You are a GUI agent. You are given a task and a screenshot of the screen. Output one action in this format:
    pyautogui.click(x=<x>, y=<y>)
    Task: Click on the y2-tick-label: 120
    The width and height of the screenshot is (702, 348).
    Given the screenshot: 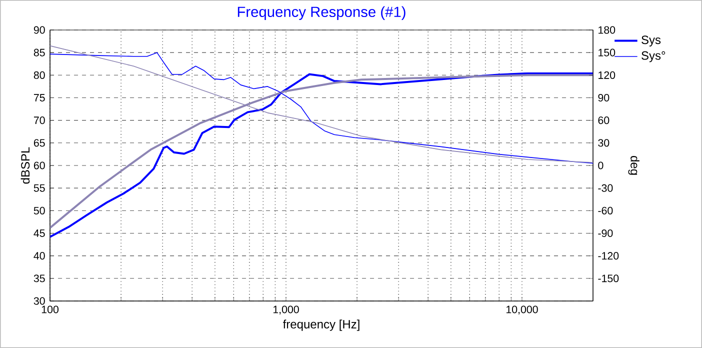 What is the action you would take?
    pyautogui.click(x=607, y=75)
    